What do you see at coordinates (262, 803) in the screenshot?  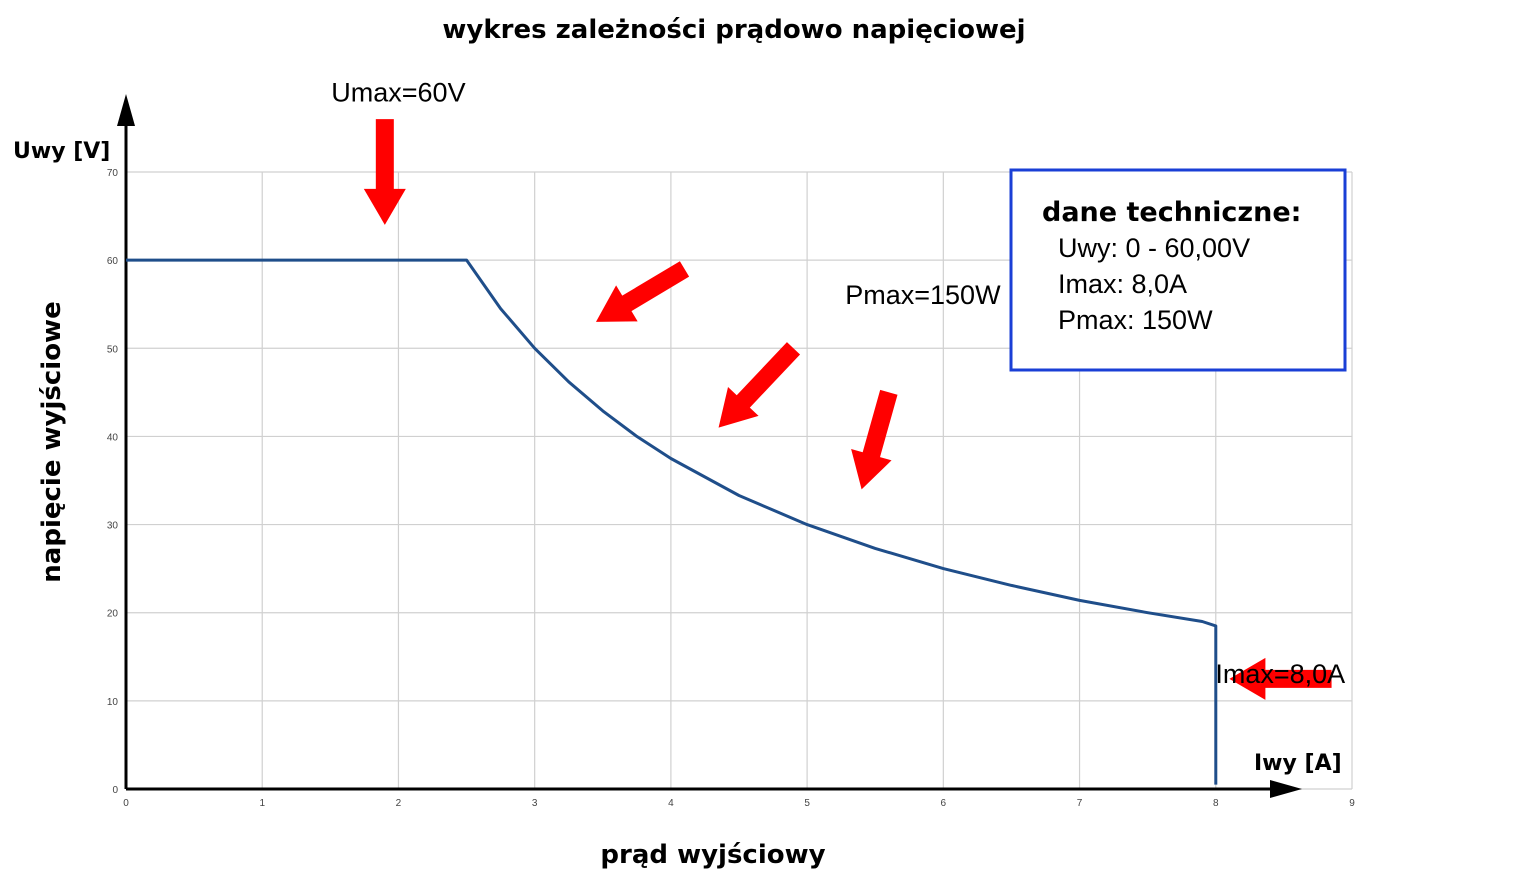 I see `x-tick-label: 1` at bounding box center [262, 803].